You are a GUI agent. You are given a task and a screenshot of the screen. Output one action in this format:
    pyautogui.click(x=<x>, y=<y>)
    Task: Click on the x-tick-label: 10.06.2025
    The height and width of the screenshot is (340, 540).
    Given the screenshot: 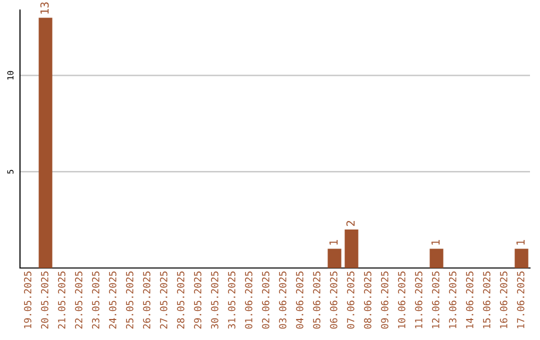 What is the action you would take?
    pyautogui.click(x=402, y=300)
    